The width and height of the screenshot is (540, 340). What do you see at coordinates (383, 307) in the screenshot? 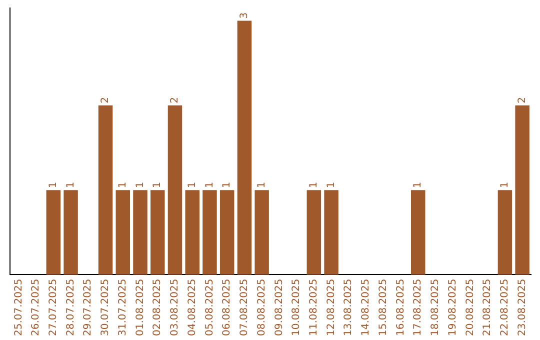
I see `x-tick-label: 15.08.2025` at bounding box center [383, 307].